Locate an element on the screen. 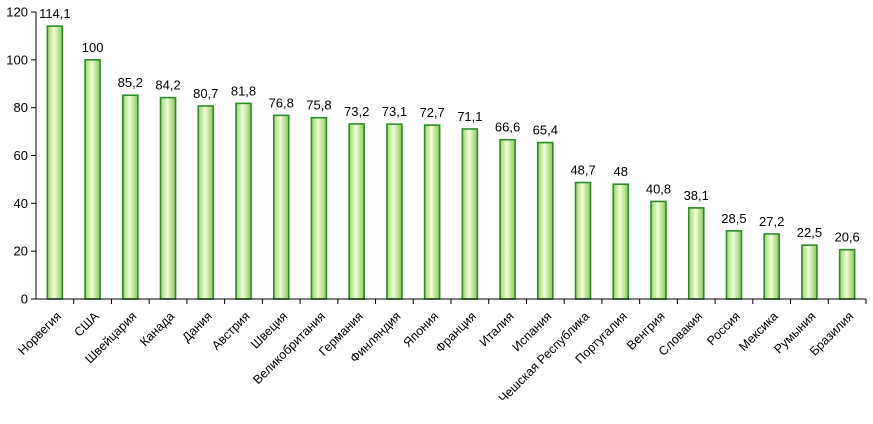 The width and height of the screenshot is (873, 424). data-label: 48 is located at coordinates (621, 171).